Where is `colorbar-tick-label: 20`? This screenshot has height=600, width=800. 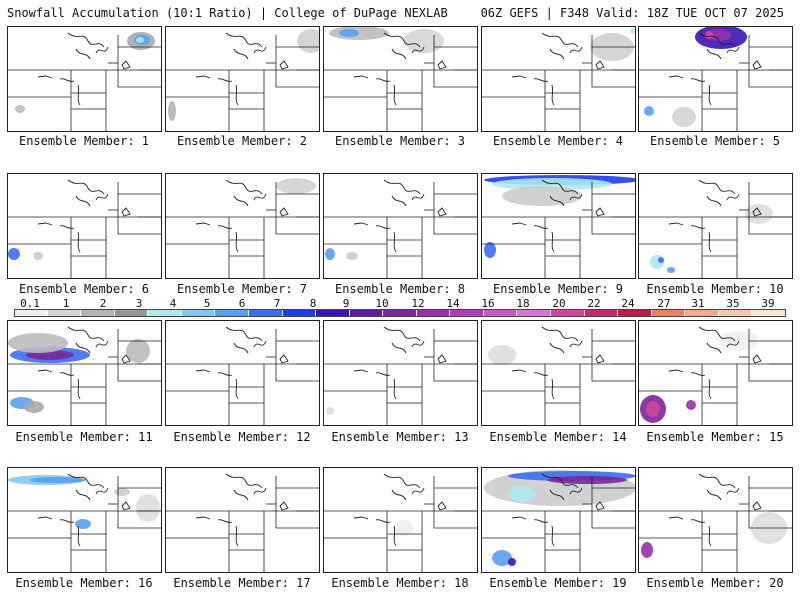
colorbar-tick-label: 20 is located at coordinates (559, 303).